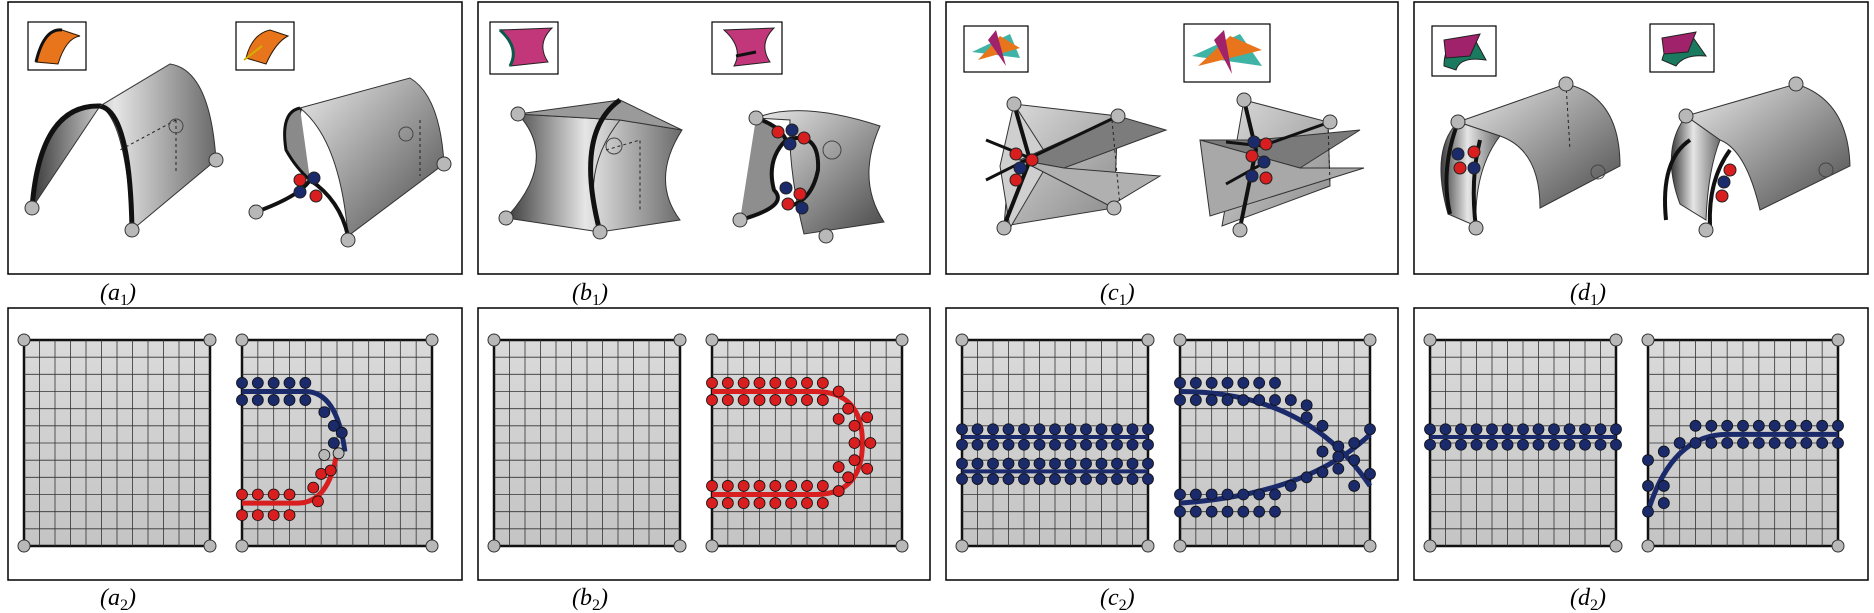 Image resolution: width=1874 pixels, height=613 pixels. I want to click on label-b2: (b2), so click(590, 599).